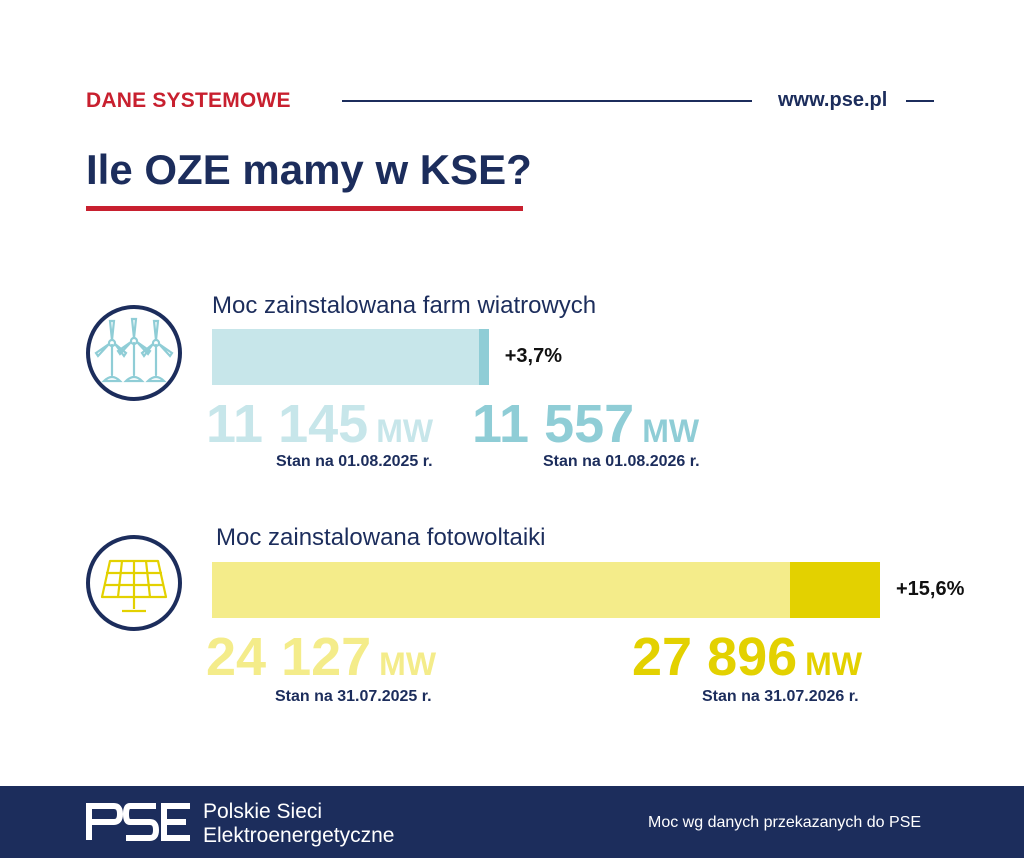  Describe the element at coordinates (780, 696) in the screenshot. I see `solar-date-after: Stan na 31.07.2026 r.` at that location.